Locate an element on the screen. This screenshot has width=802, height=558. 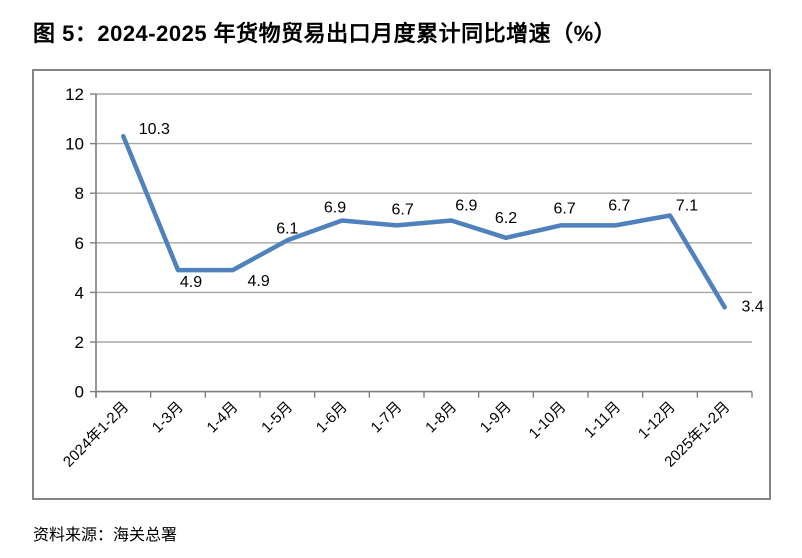
x-tick-label: 1-4月 is located at coordinates (223, 417).